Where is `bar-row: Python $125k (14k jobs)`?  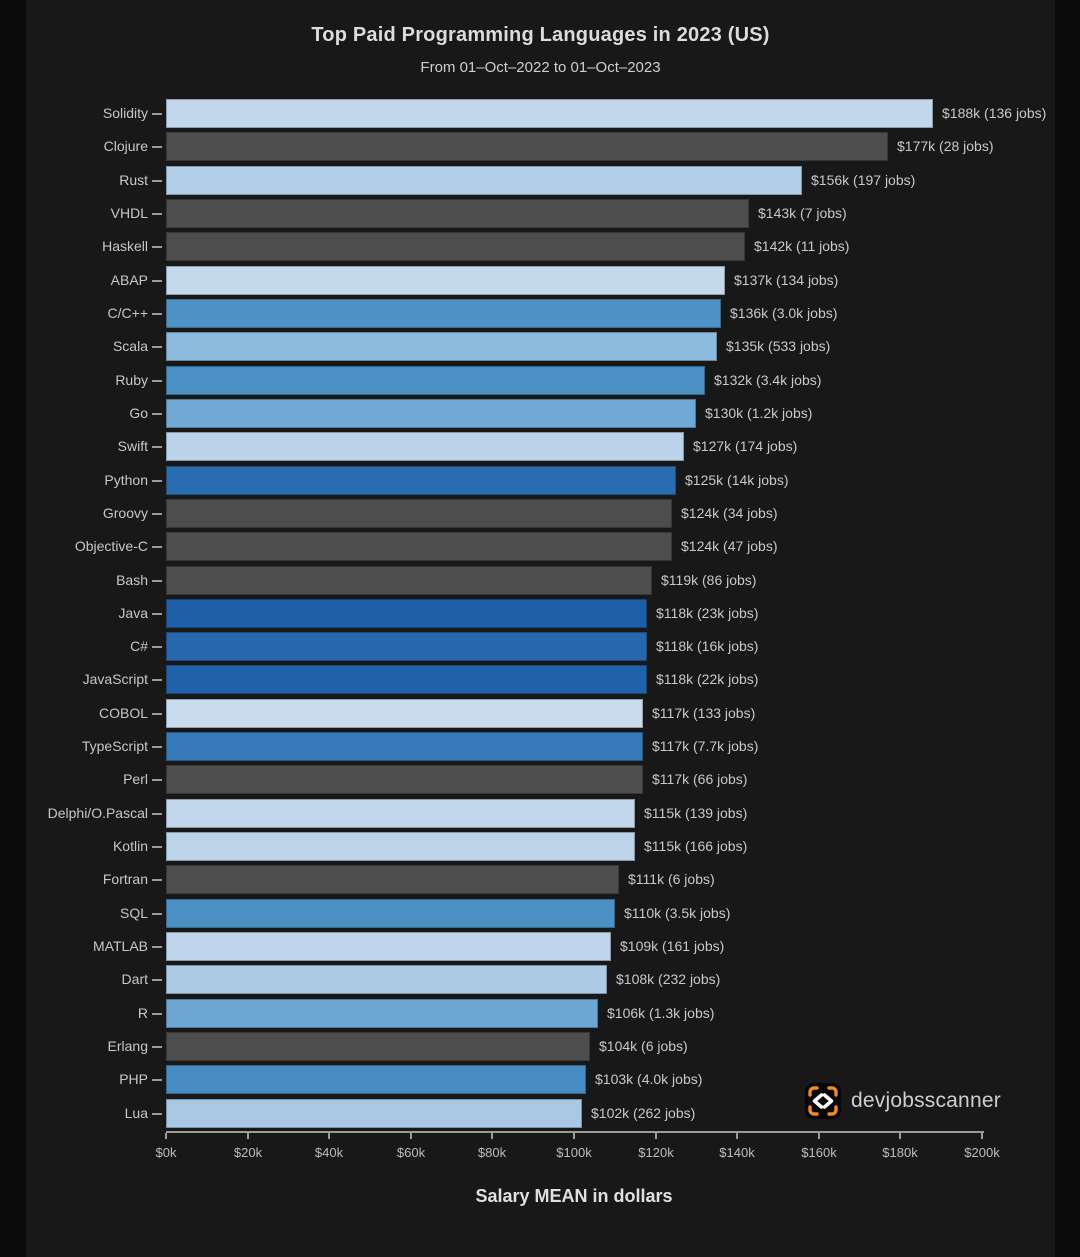 bar-row: Python $125k (14k jobs) is located at coordinates (543, 480).